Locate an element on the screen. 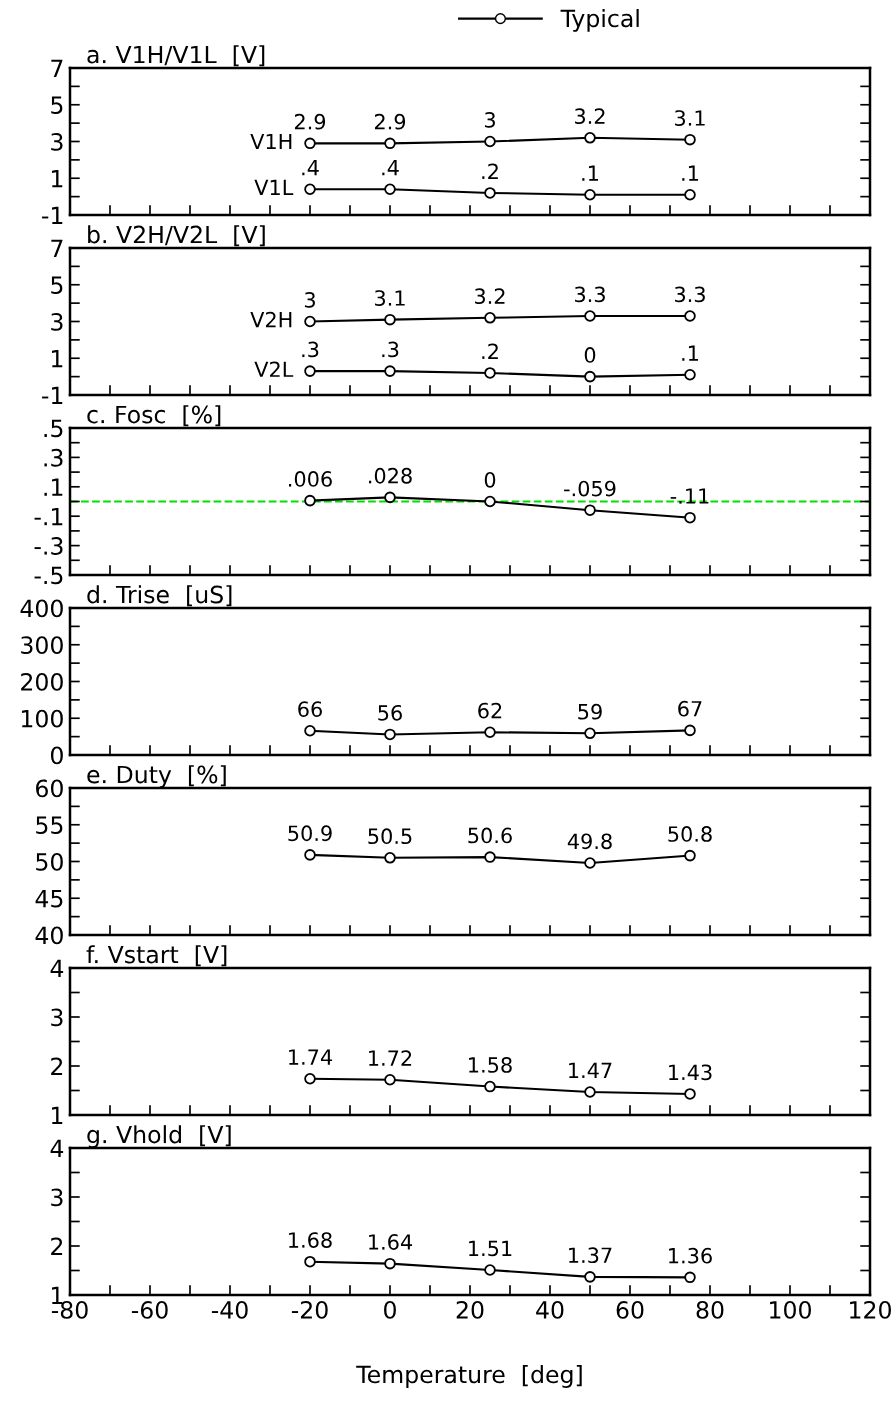  x-tick-label: -40 is located at coordinates (229, 1309).